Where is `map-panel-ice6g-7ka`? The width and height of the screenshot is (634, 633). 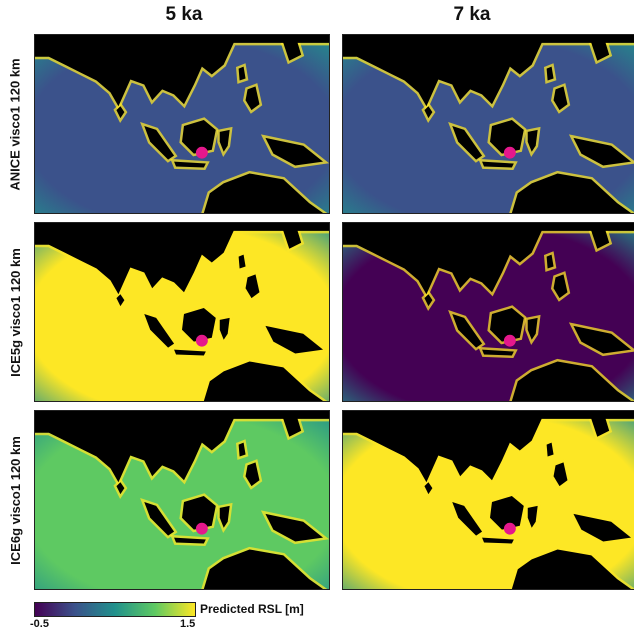 map-panel-ice6g-7ka is located at coordinates (488, 500).